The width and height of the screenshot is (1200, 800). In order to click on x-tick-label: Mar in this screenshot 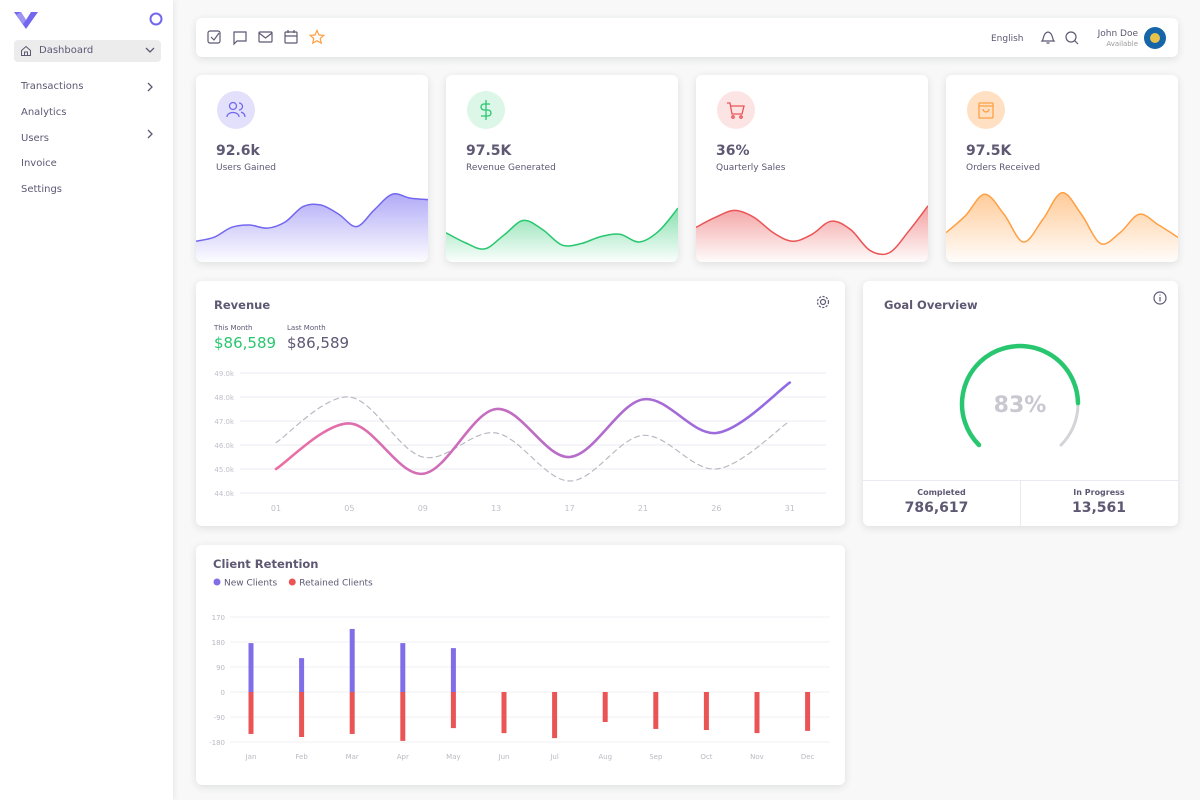, I will do `click(352, 757)`.